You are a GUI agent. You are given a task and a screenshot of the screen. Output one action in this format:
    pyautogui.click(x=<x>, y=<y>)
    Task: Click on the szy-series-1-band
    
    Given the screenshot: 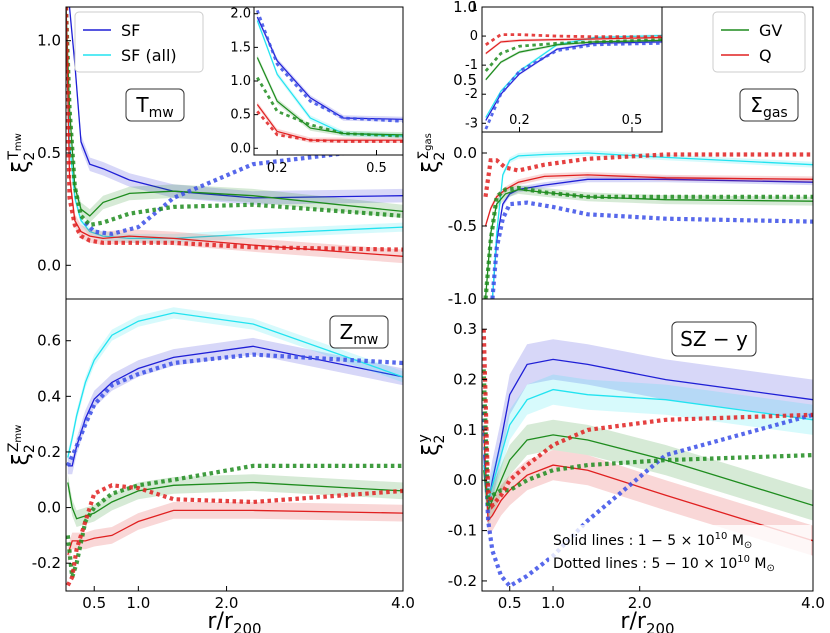 What is the action you would take?
    pyautogui.click(x=648, y=445)
    